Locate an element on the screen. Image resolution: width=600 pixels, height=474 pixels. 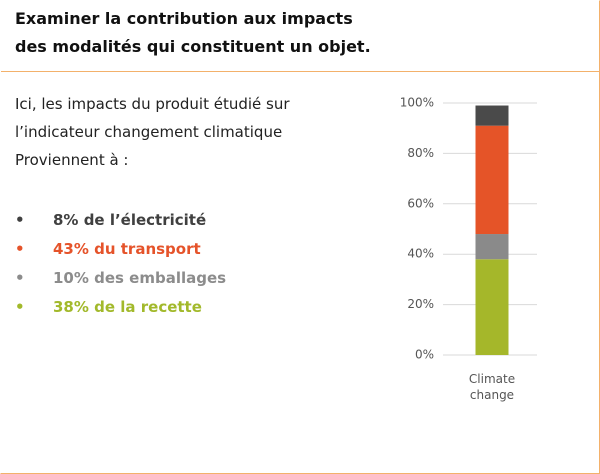
x-tick-label: Climate change is located at coordinates (492, 387).